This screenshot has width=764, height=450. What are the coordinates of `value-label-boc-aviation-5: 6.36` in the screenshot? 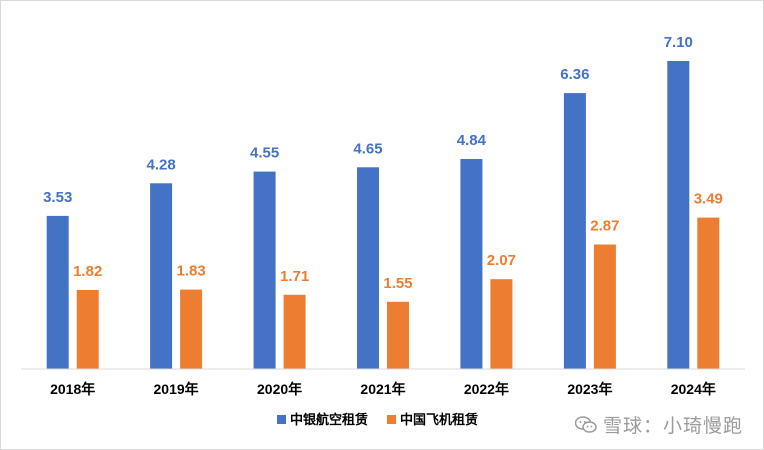 It's located at (574, 74).